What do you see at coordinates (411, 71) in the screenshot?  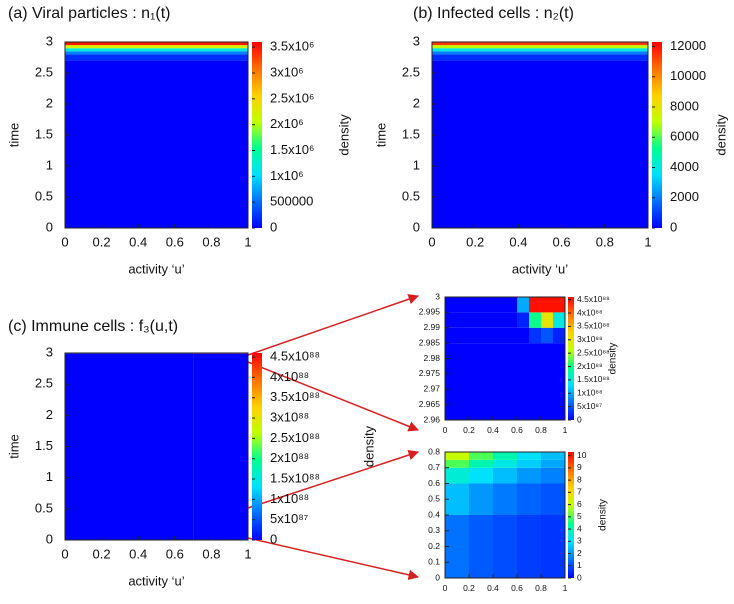 I see `y-tick-label: 2.5` at bounding box center [411, 71].